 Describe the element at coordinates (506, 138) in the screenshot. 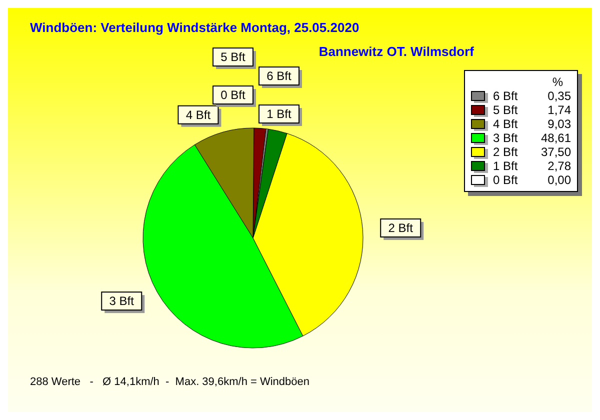

I see `legend-label: 3 Bft` at that location.